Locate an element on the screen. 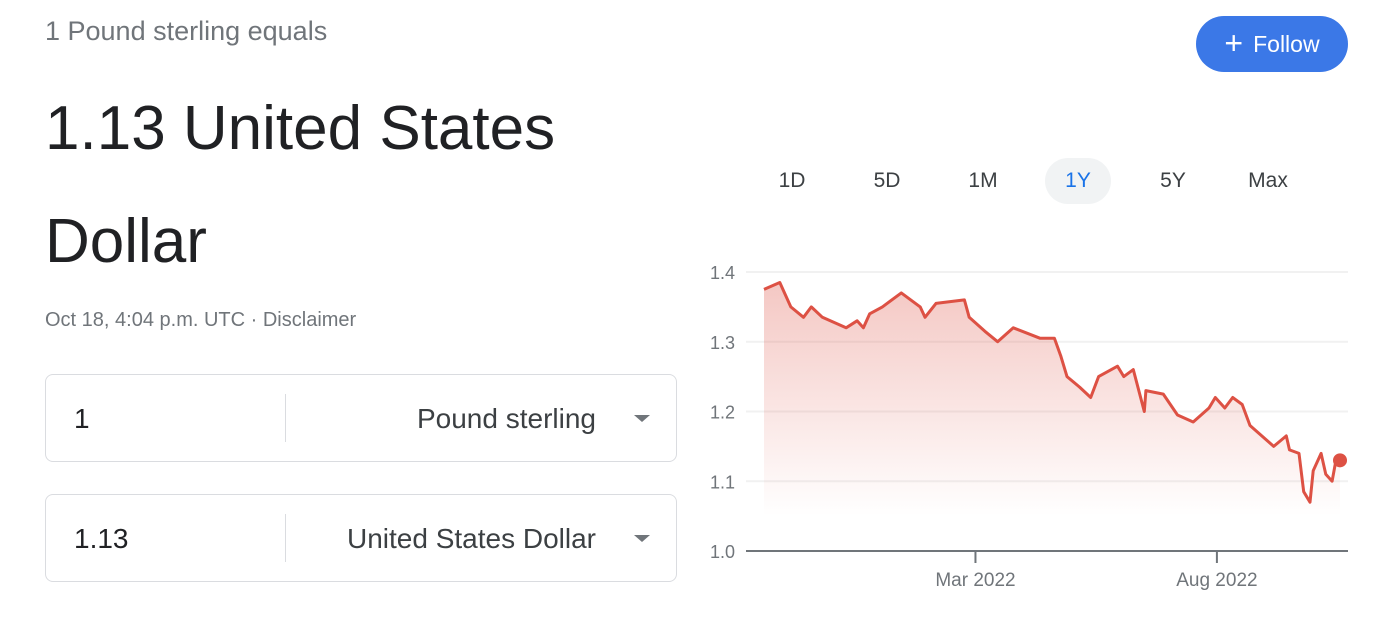  conversion-result: 1.13 United States Dollar is located at coordinates (300, 185).